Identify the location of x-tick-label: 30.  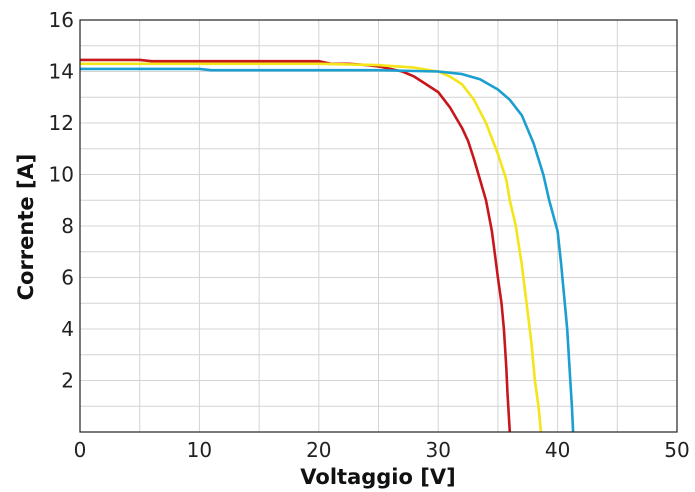
(437, 450).